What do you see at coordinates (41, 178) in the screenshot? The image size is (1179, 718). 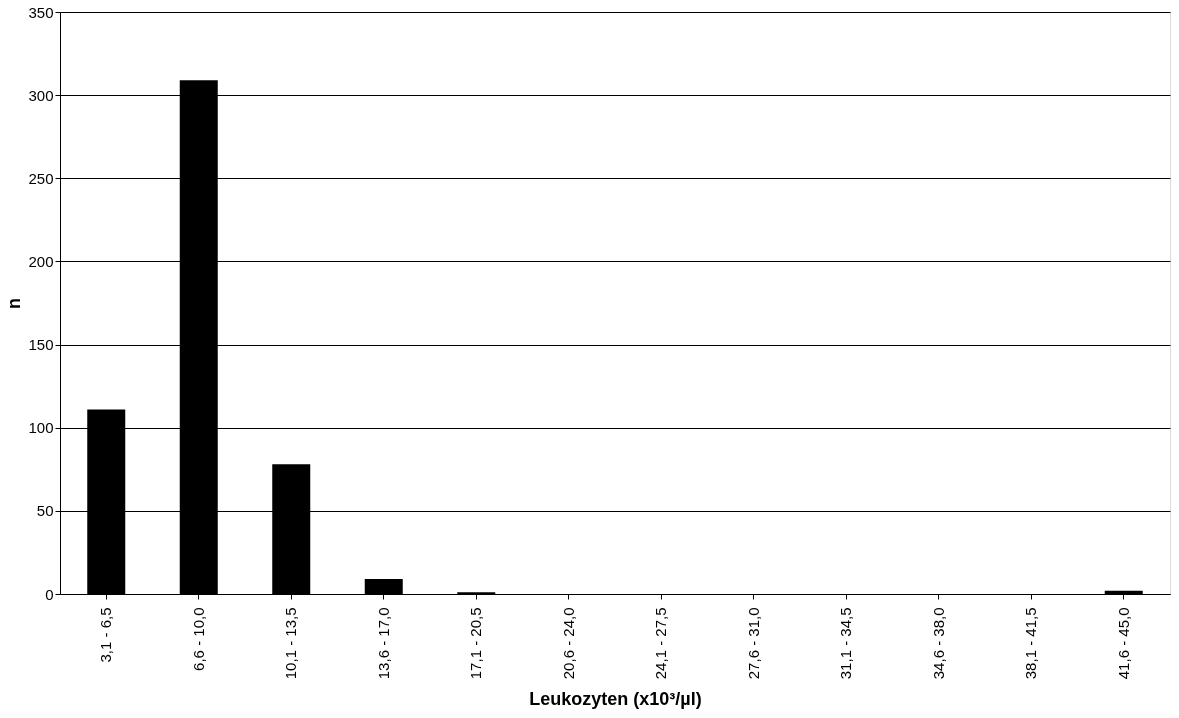 I see `y-tick-label: 250` at bounding box center [41, 178].